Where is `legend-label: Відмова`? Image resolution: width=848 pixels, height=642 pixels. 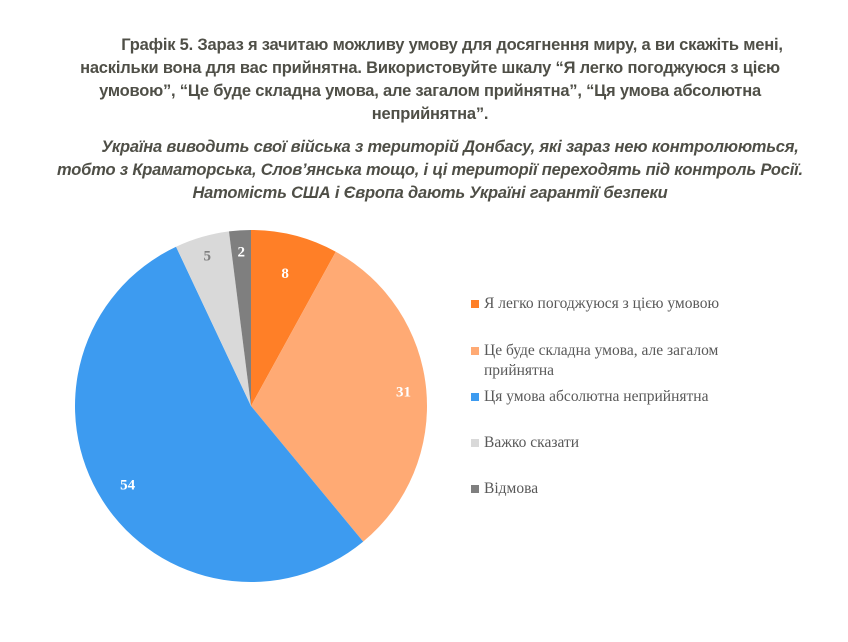
legend-label: Відмова is located at coordinates (511, 488).